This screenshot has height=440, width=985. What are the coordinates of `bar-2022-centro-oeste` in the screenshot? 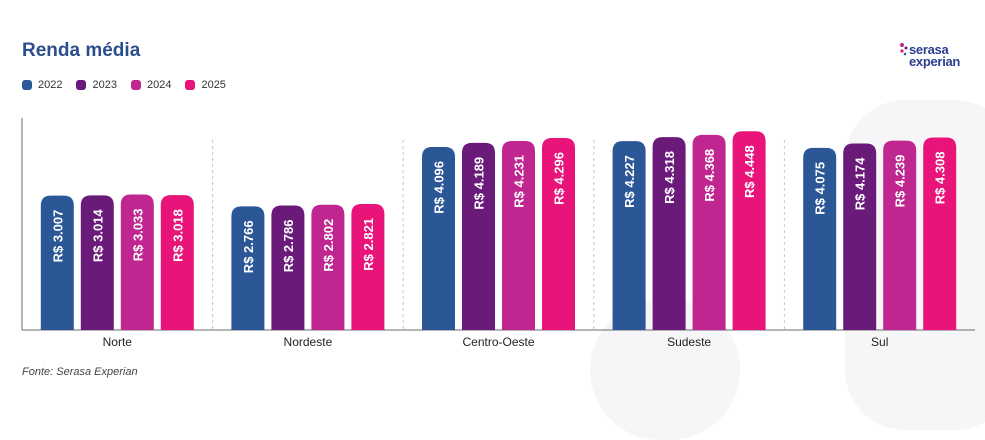 It's located at (438, 238).